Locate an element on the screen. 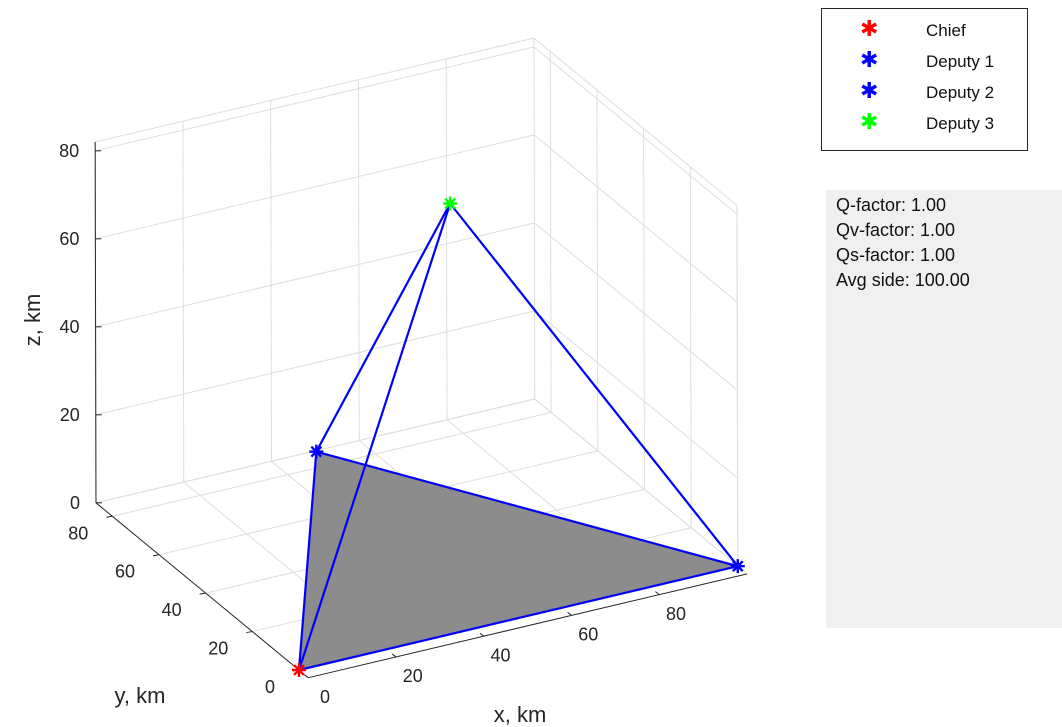  z-tick-label: 40 is located at coordinates (70, 327).